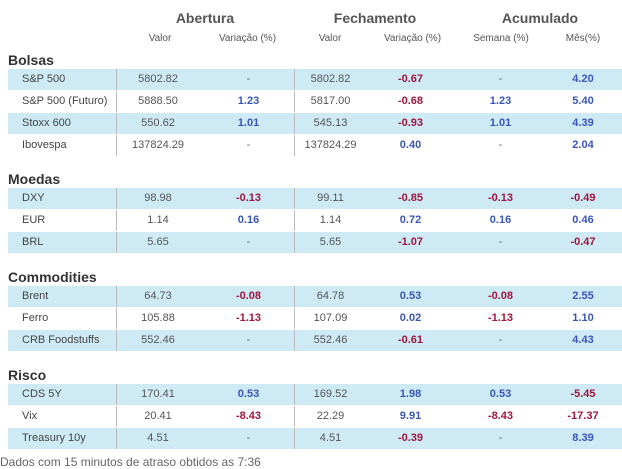 Image resolution: width=622 pixels, height=469 pixels. What do you see at coordinates (35, 318) in the screenshot?
I see `cell-name: Ferro` at bounding box center [35, 318].